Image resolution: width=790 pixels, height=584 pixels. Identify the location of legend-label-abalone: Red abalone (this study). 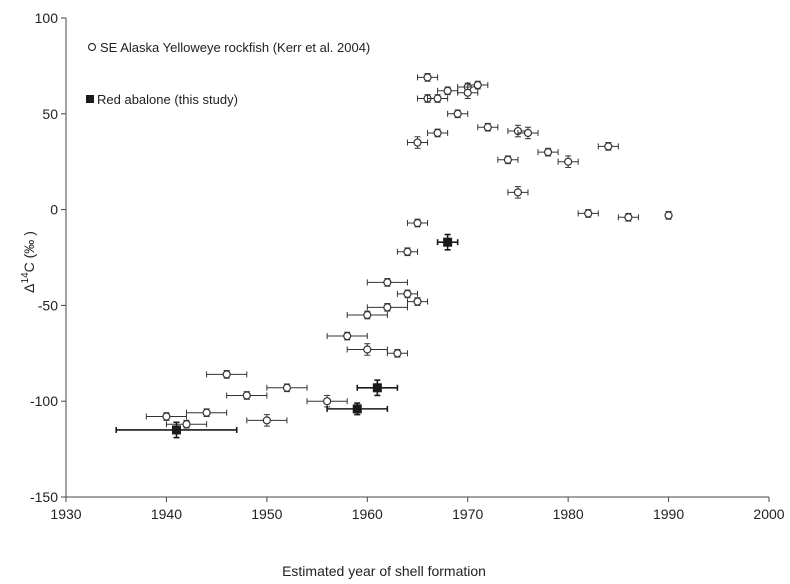
(167, 99).